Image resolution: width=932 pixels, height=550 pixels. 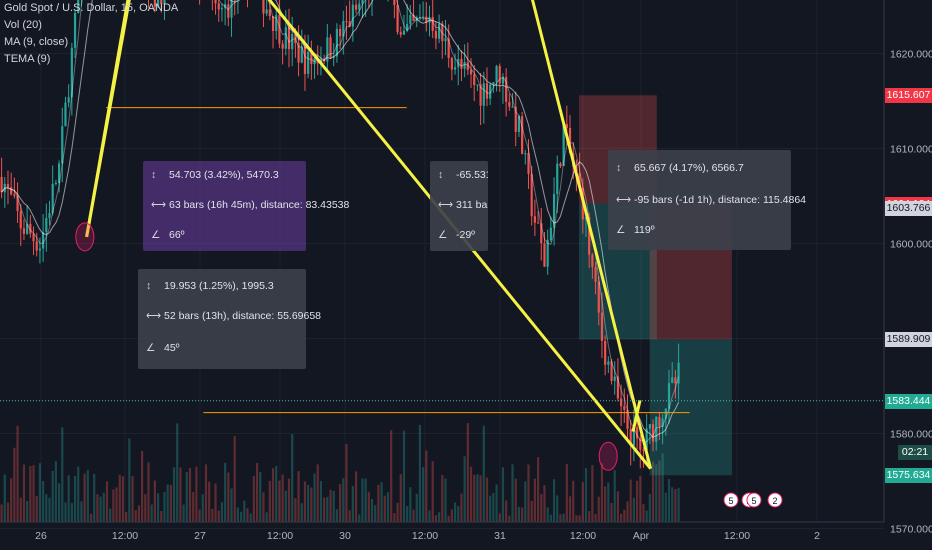 I want to click on price-tag: 1615.607, so click(x=908, y=96).